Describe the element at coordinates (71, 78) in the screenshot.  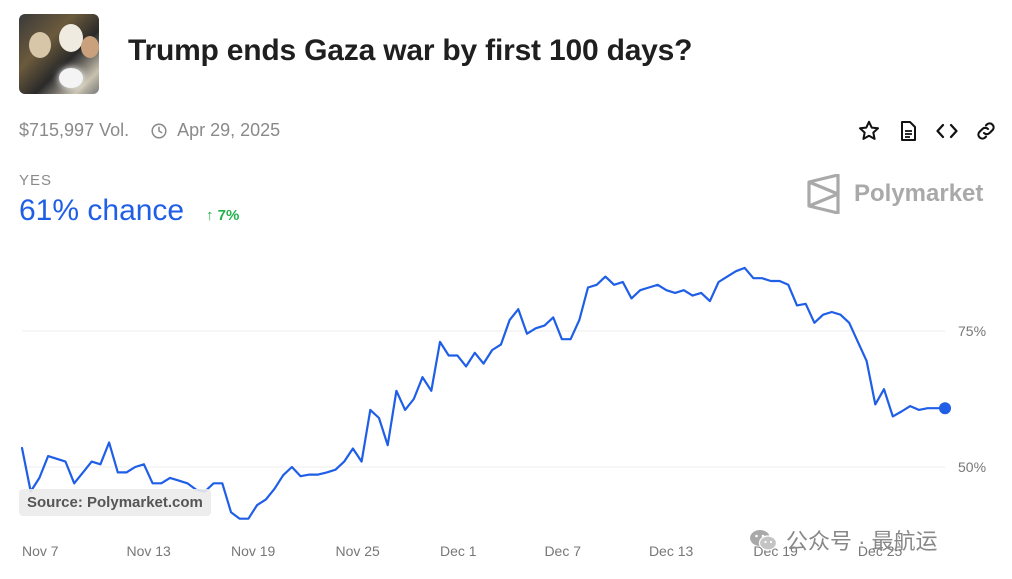
I see `thumbnail-orb` at that location.